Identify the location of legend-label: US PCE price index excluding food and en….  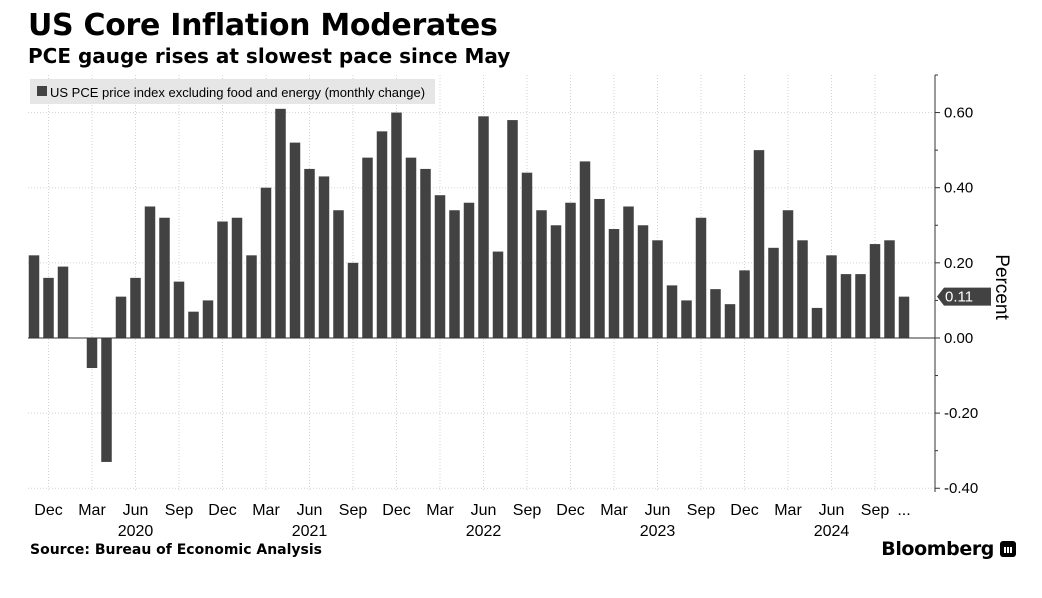
(237, 92).